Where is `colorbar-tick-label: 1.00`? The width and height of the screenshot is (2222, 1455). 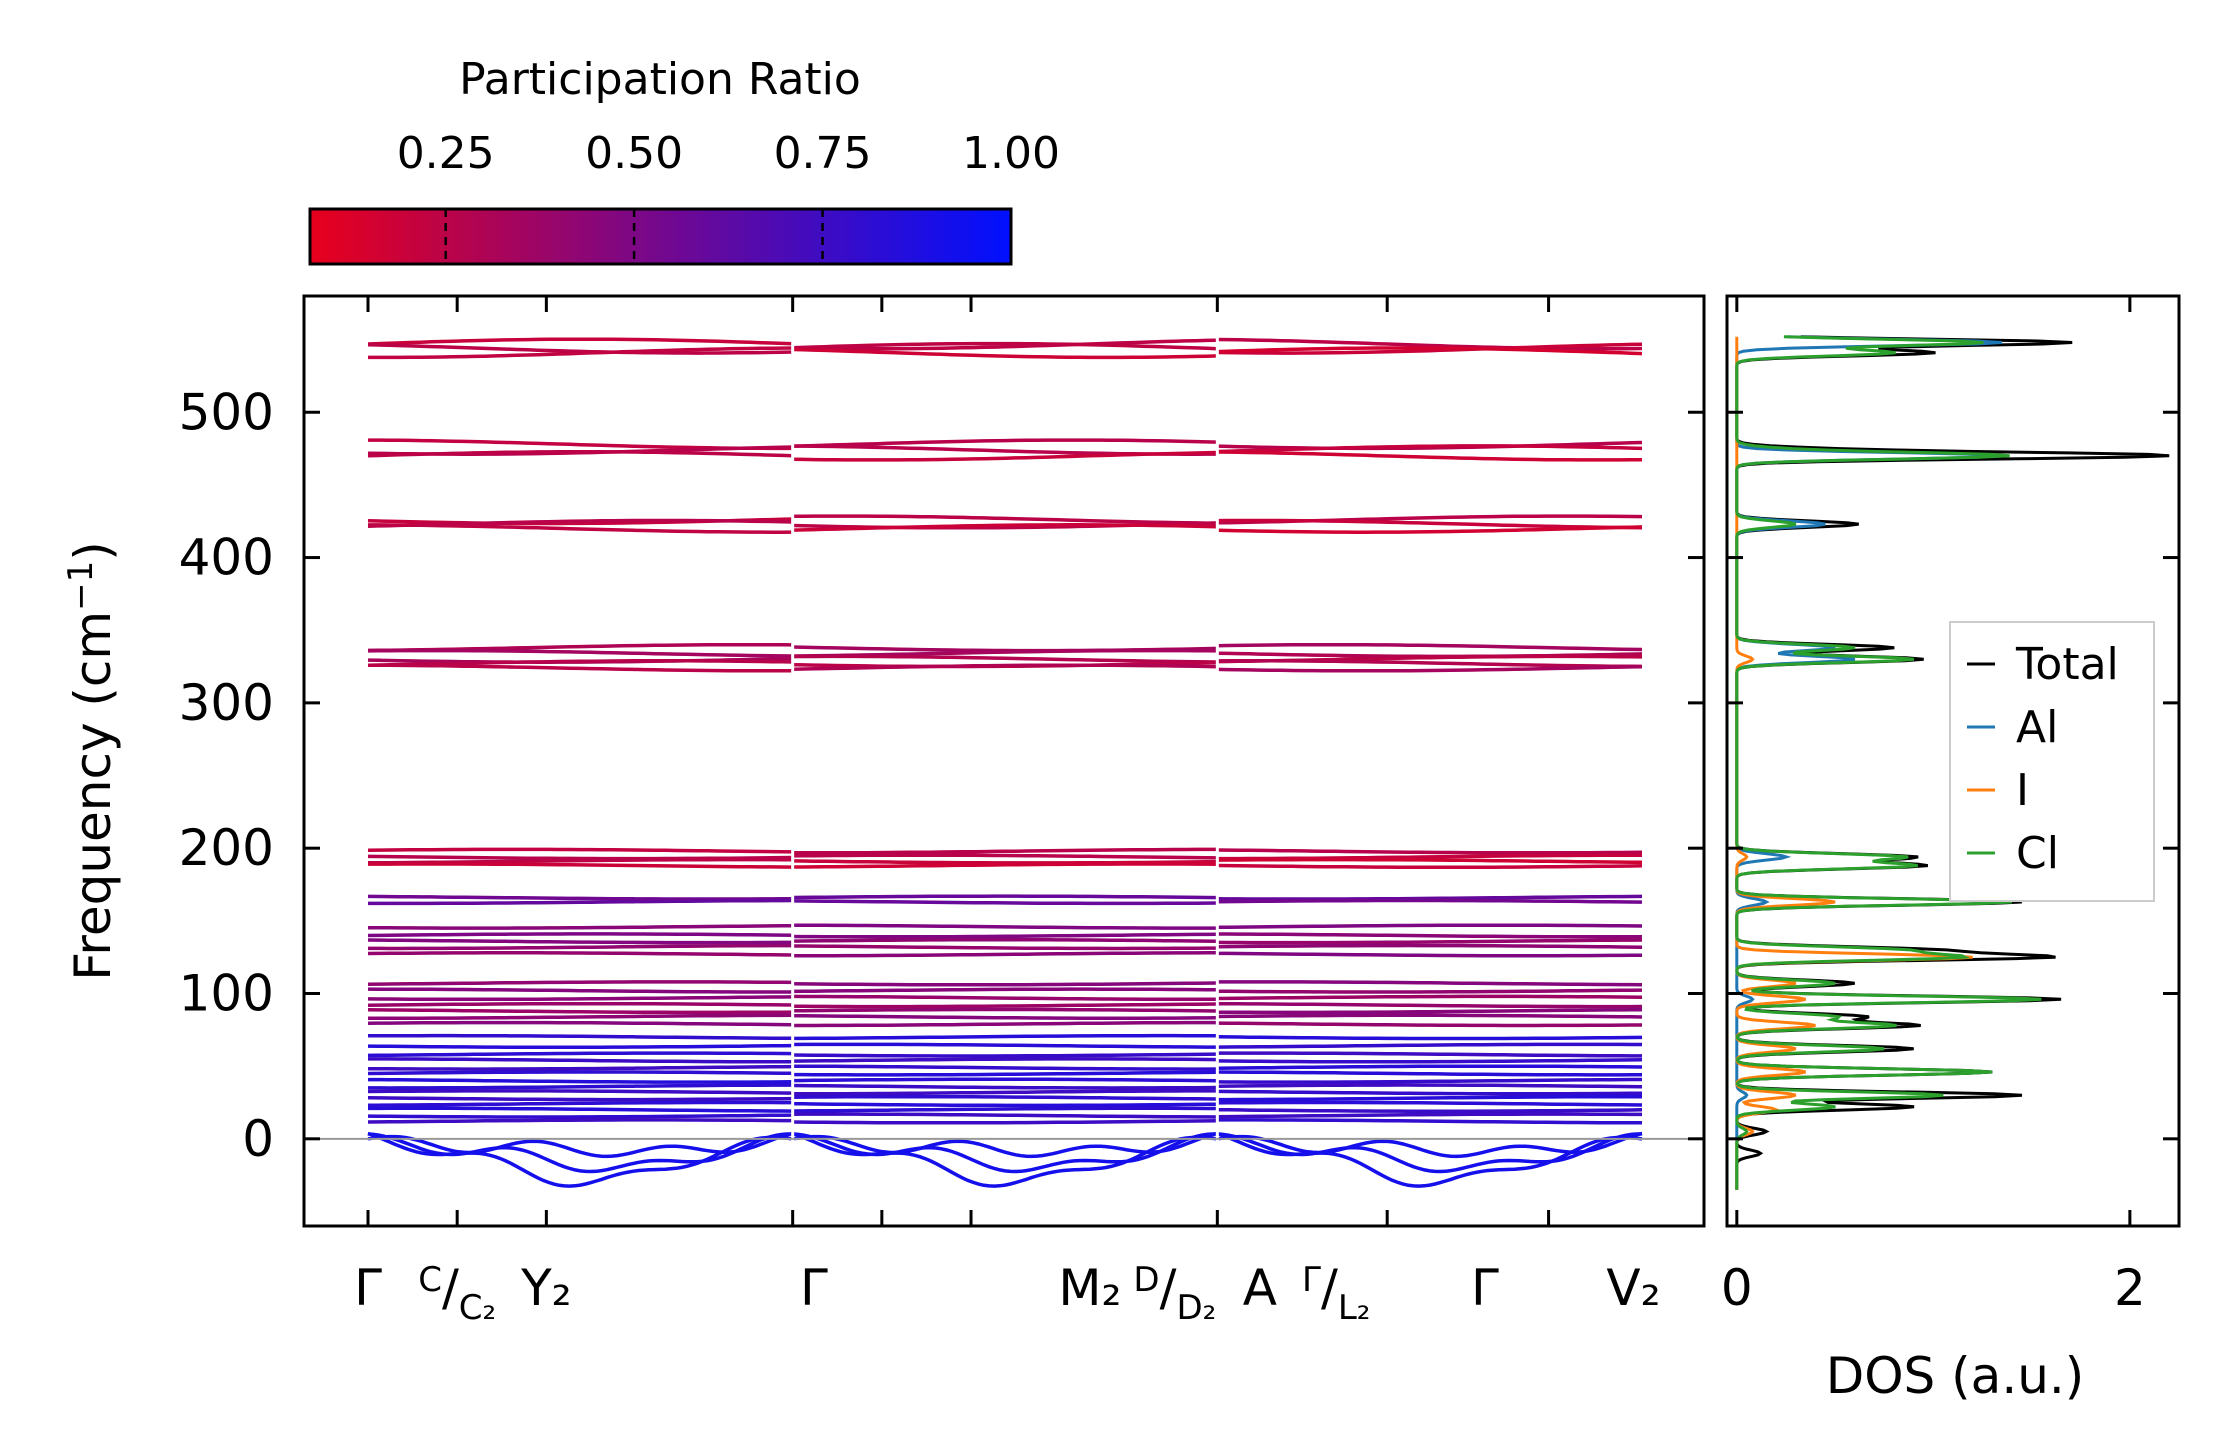
colorbar-tick-label: 1.00 is located at coordinates (1011, 153).